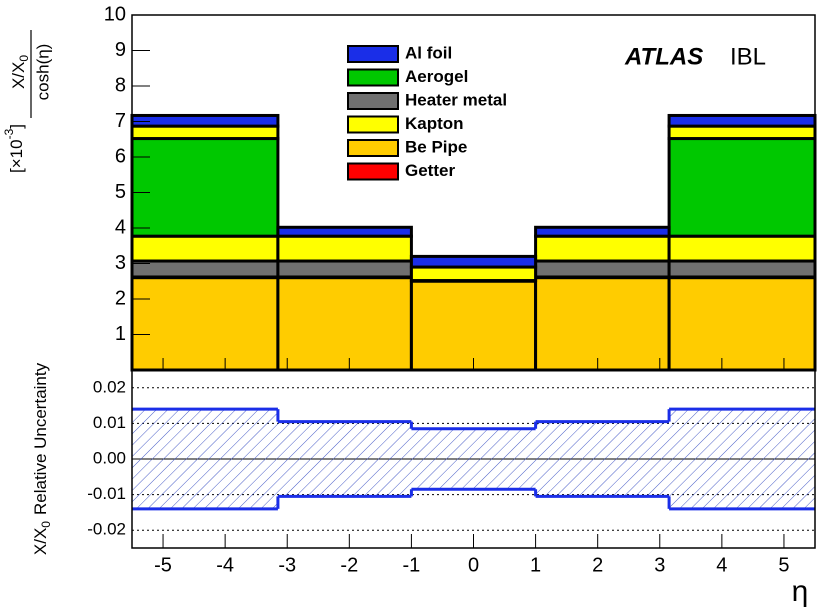 This screenshot has height=616, width=828. I want to click on y-label-sub: 0, so click(24, 58).